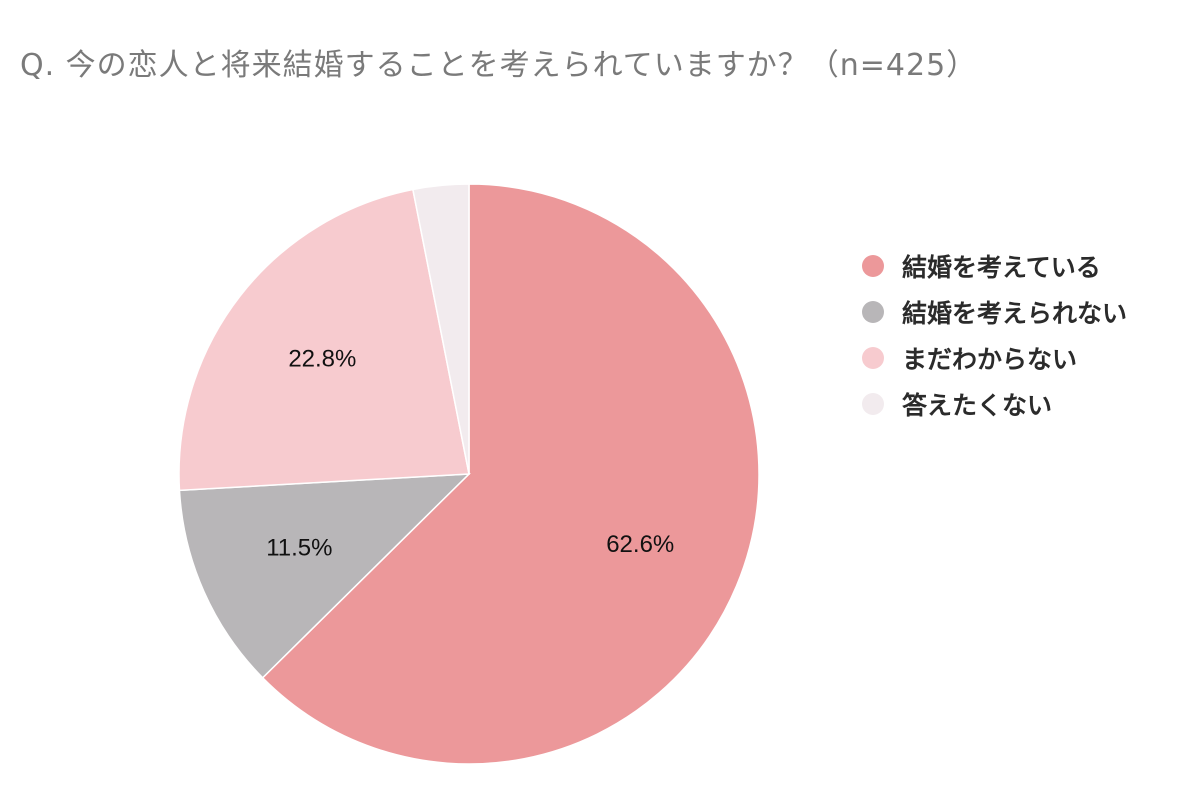 This screenshot has height=806, width=1200. I want to click on legend-label-considering: 結婚を考えている, so click(1001, 267).